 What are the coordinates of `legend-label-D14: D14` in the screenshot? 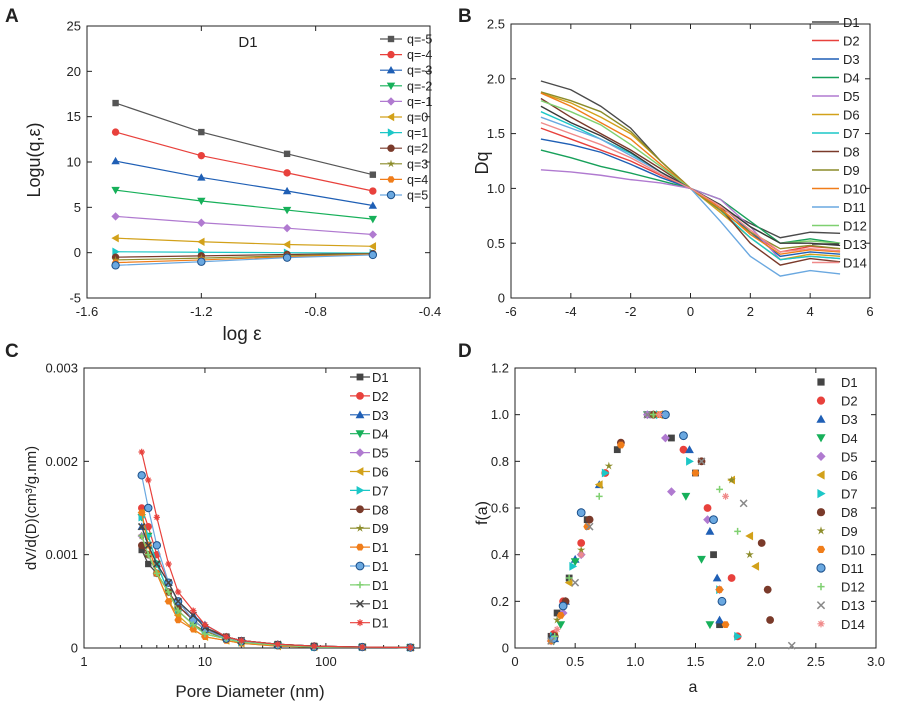 It's located at (855, 263).